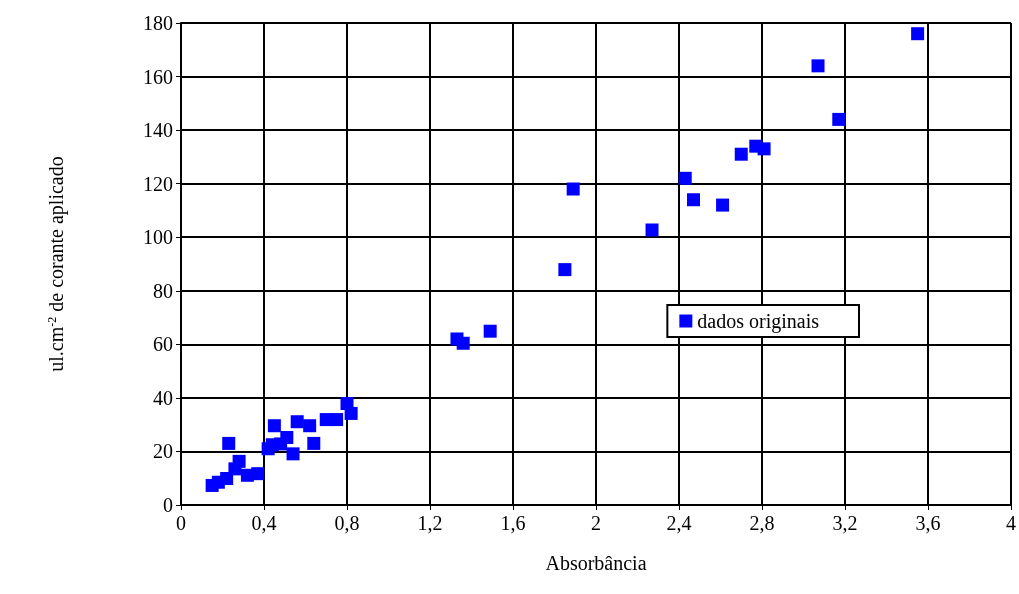 The image size is (1019, 594). I want to click on y-tick-label: 120, so click(158, 183).